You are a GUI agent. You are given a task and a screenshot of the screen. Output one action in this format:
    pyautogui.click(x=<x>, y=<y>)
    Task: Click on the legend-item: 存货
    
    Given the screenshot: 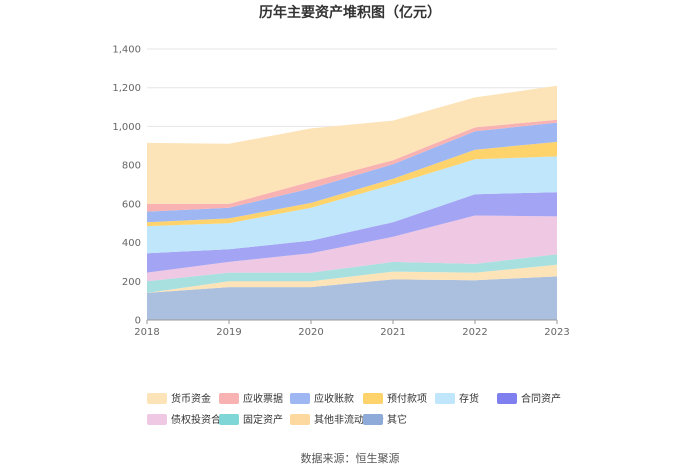 What is the action you would take?
    pyautogui.click(x=457, y=398)
    